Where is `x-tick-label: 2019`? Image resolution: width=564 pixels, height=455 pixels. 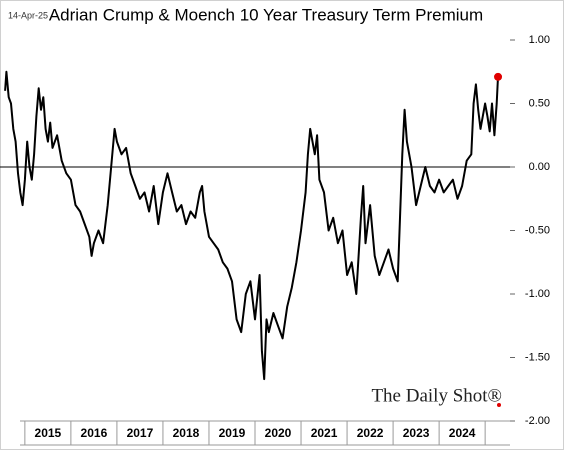
x-tick-label: 2019 is located at coordinates (232, 433).